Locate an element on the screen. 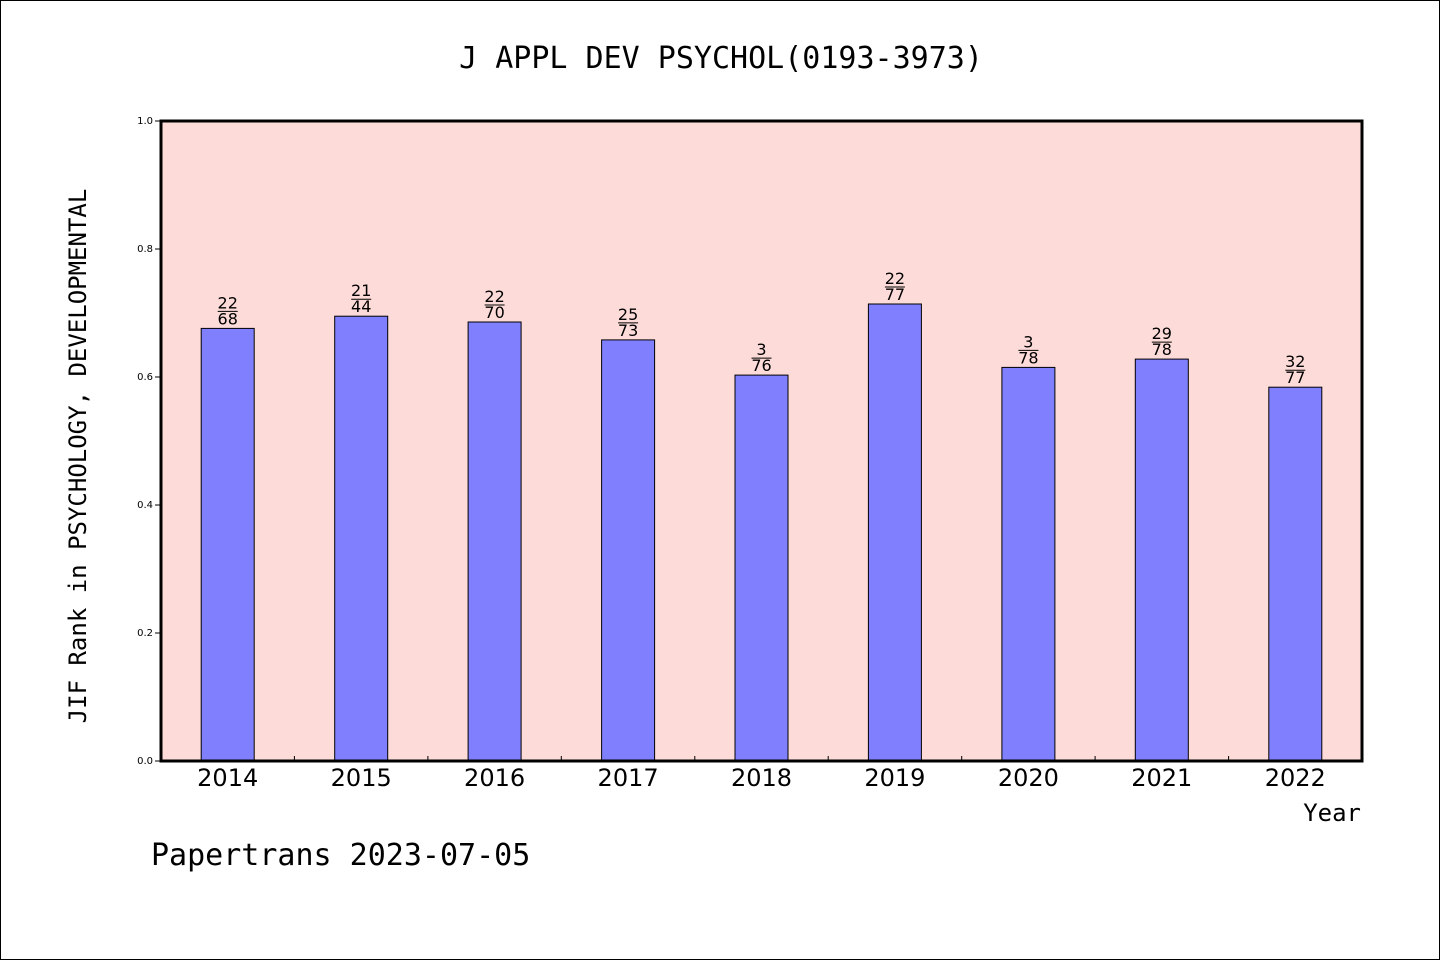 This screenshot has width=1440, height=961. bar-2022 is located at coordinates (1295, 574).